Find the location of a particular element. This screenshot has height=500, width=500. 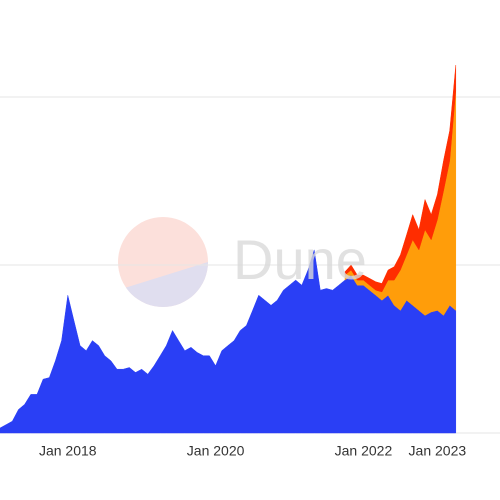

watermark-text: Dune is located at coordinates (300, 259).